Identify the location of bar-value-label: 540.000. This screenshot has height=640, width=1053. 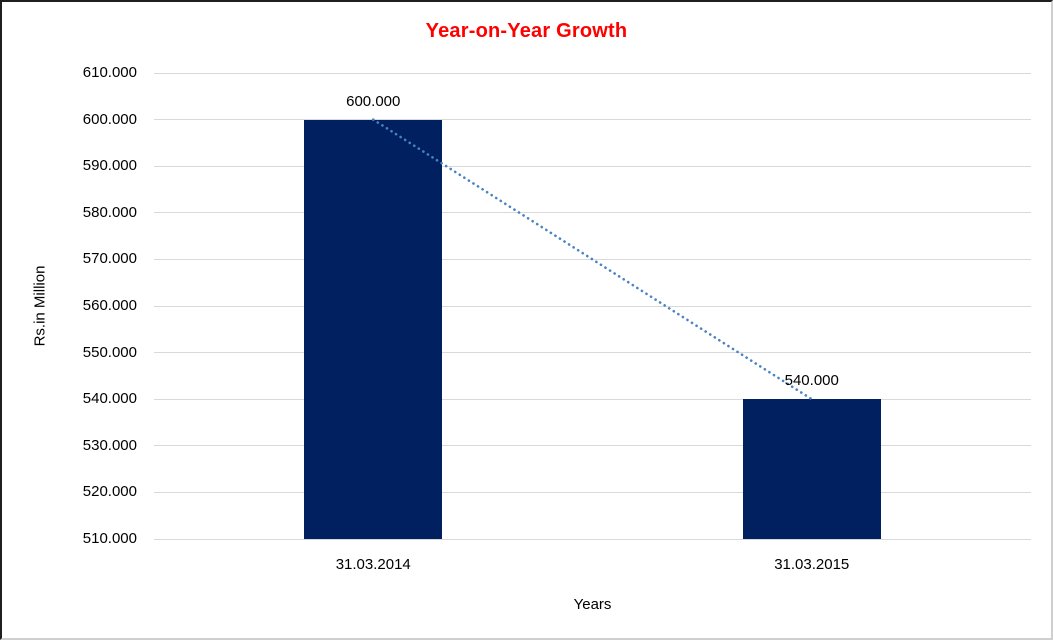
(811, 381).